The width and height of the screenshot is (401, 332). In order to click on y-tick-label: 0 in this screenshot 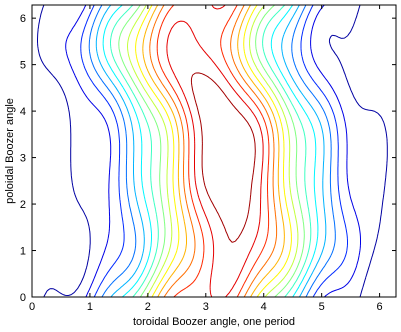, I will do `click(23, 298)`.